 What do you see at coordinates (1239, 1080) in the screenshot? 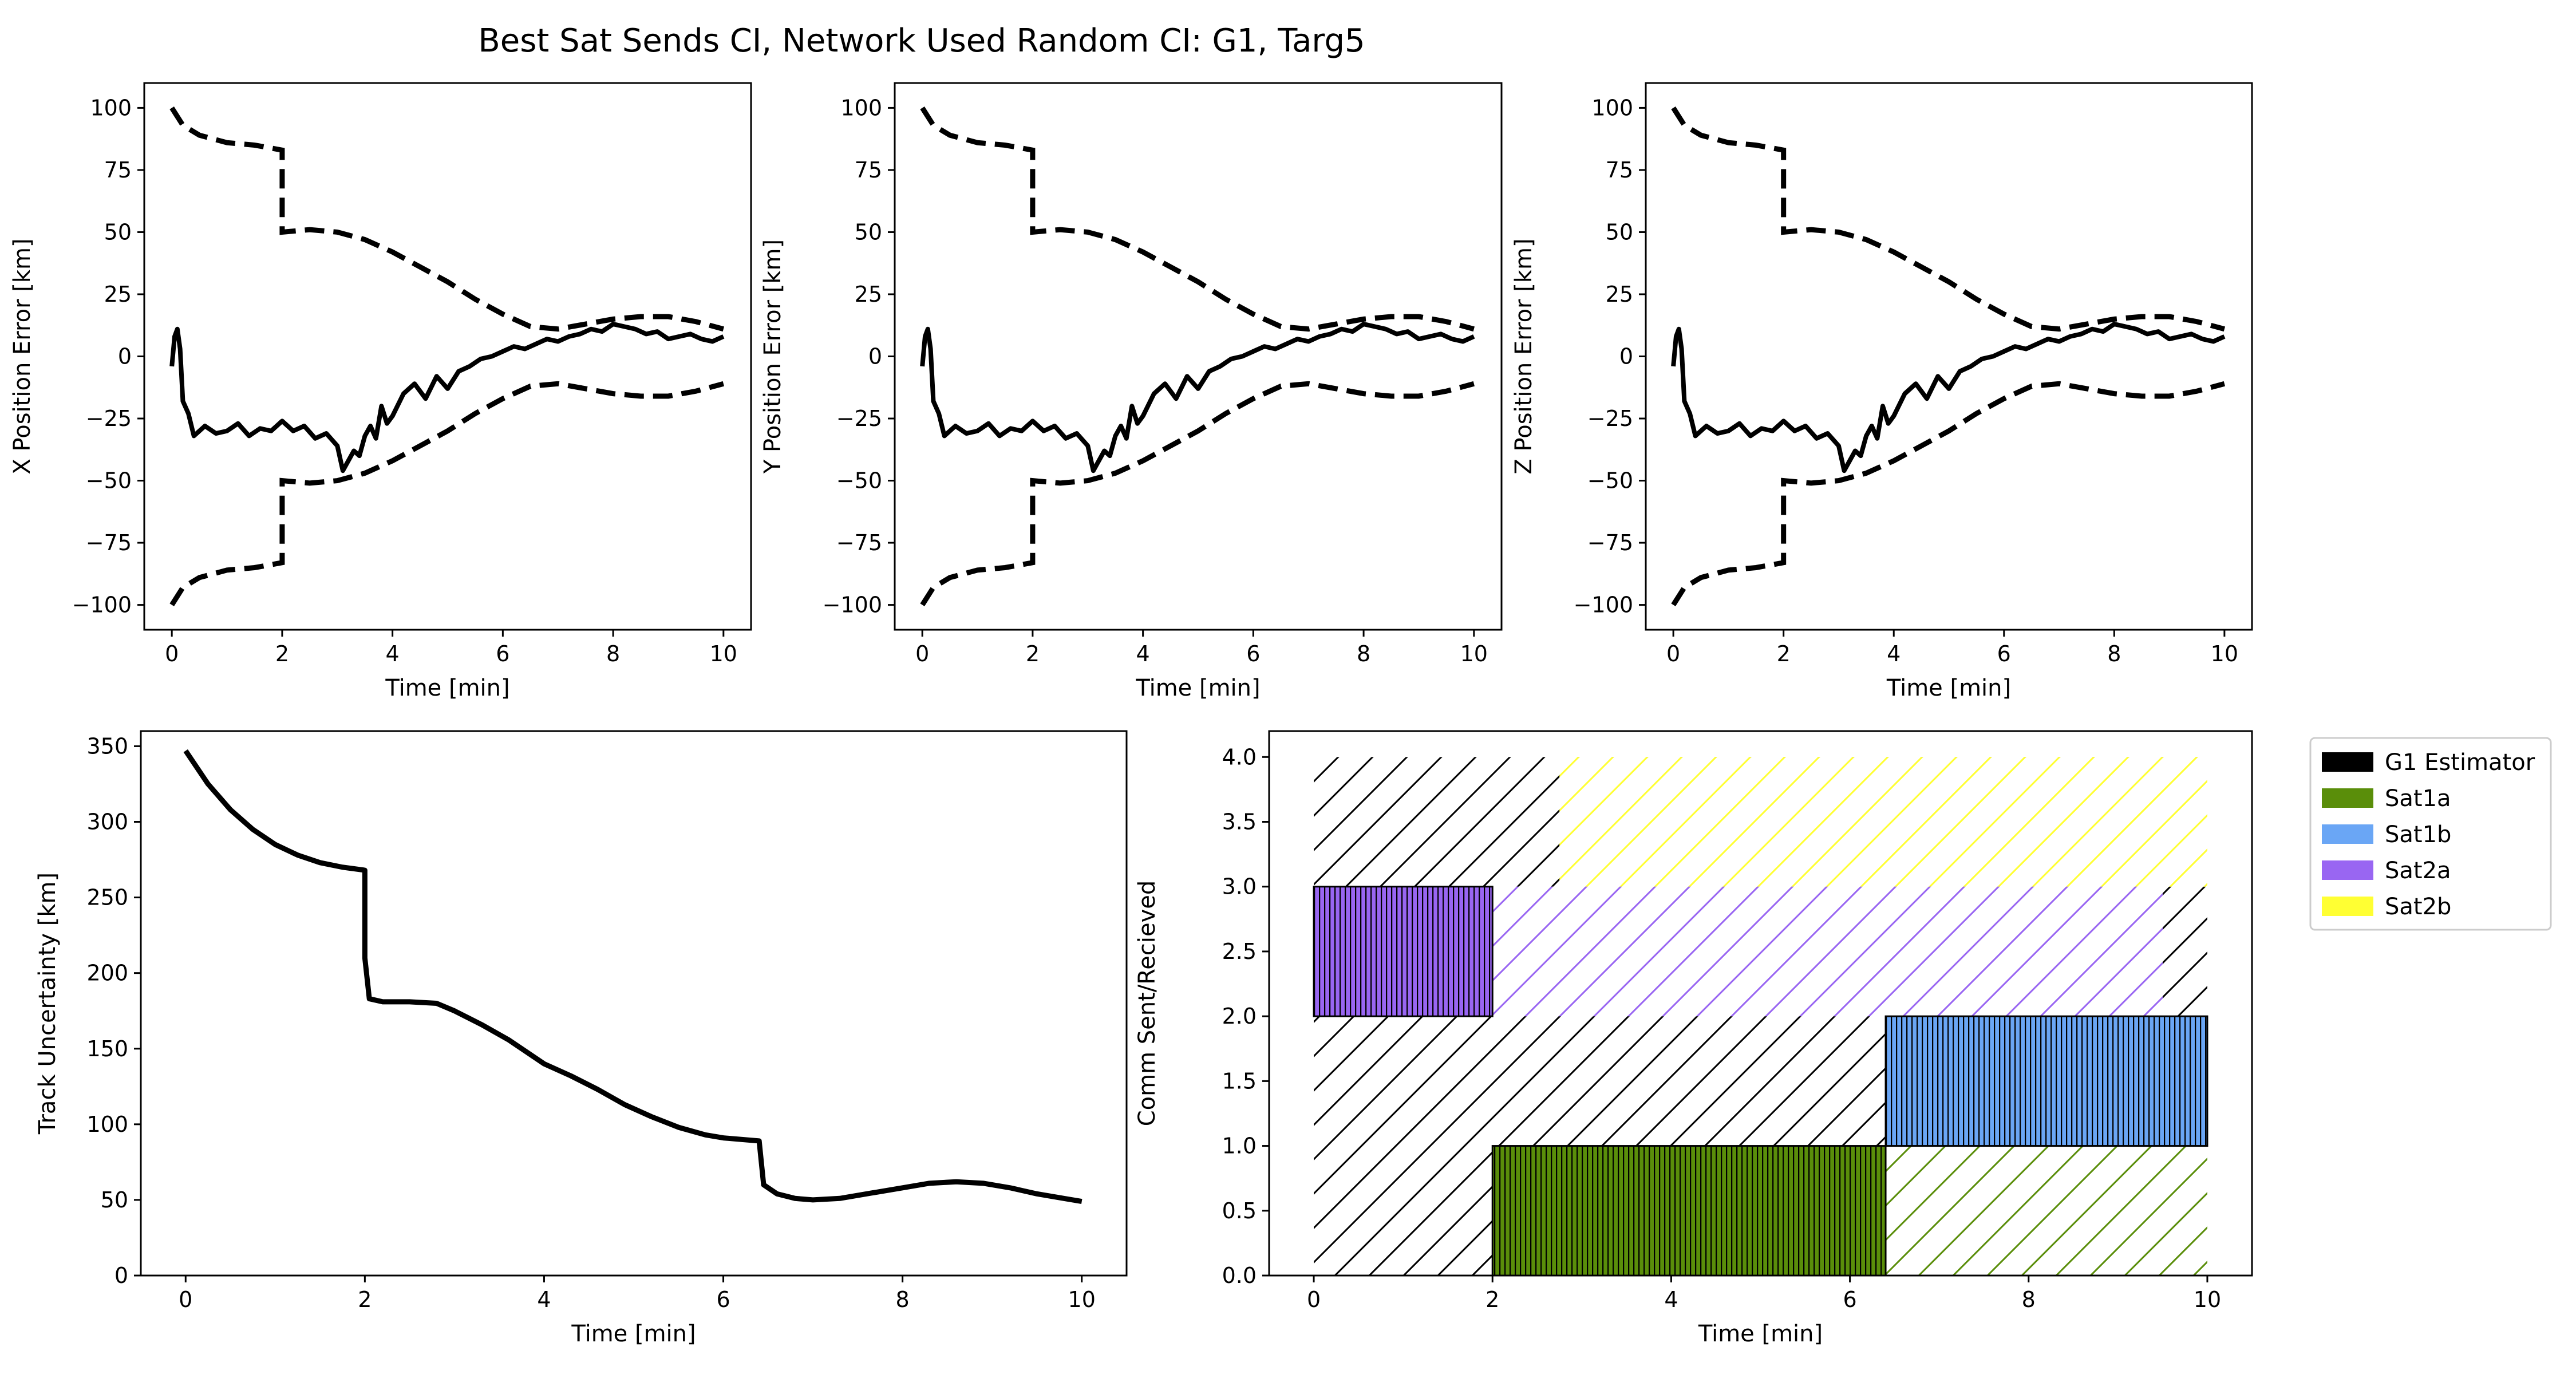
I see `y-tick-label: 1.5` at bounding box center [1239, 1080].